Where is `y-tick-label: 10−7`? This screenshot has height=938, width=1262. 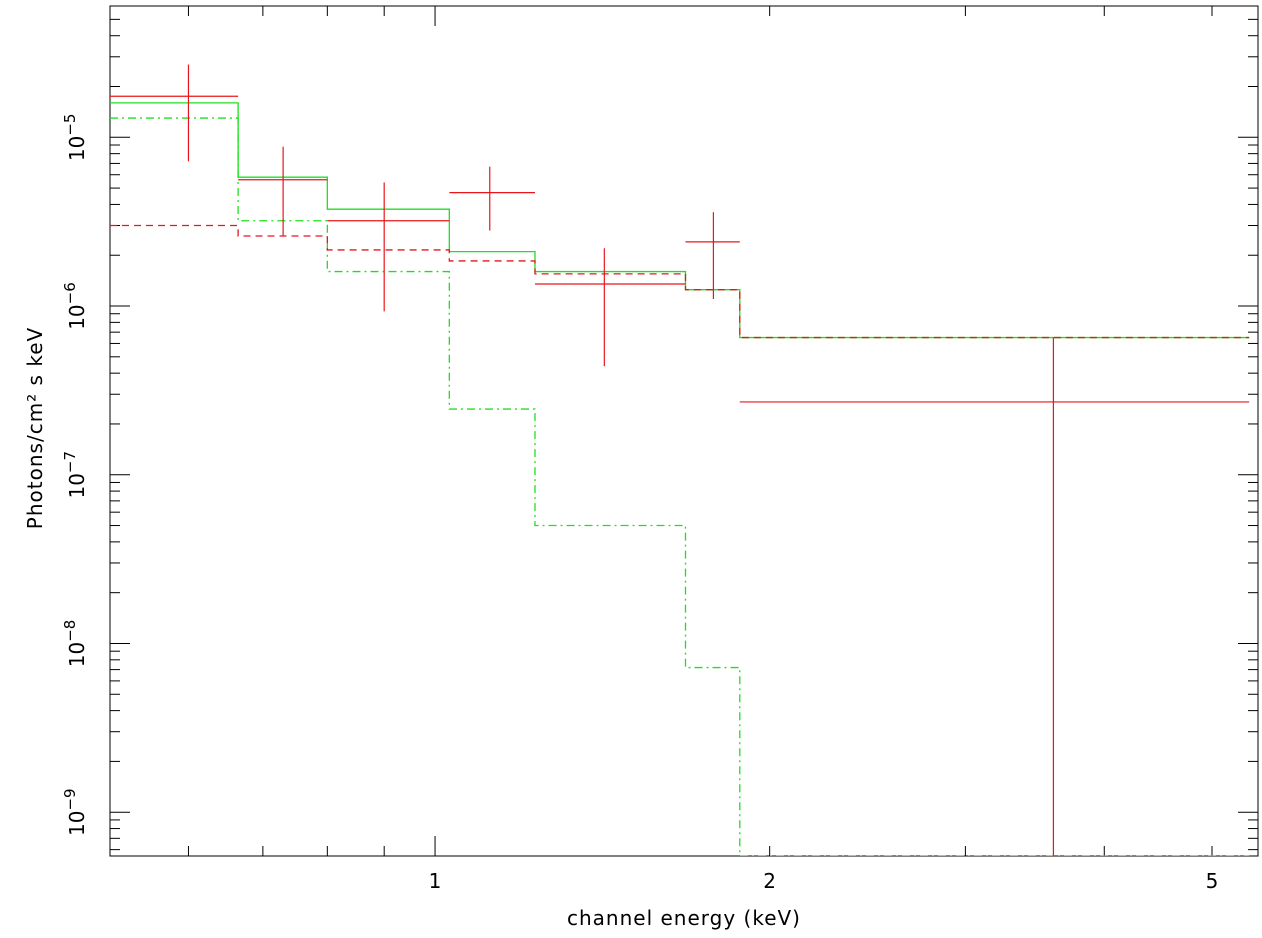
y-tick-label: 10−7 is located at coordinates (75, 475).